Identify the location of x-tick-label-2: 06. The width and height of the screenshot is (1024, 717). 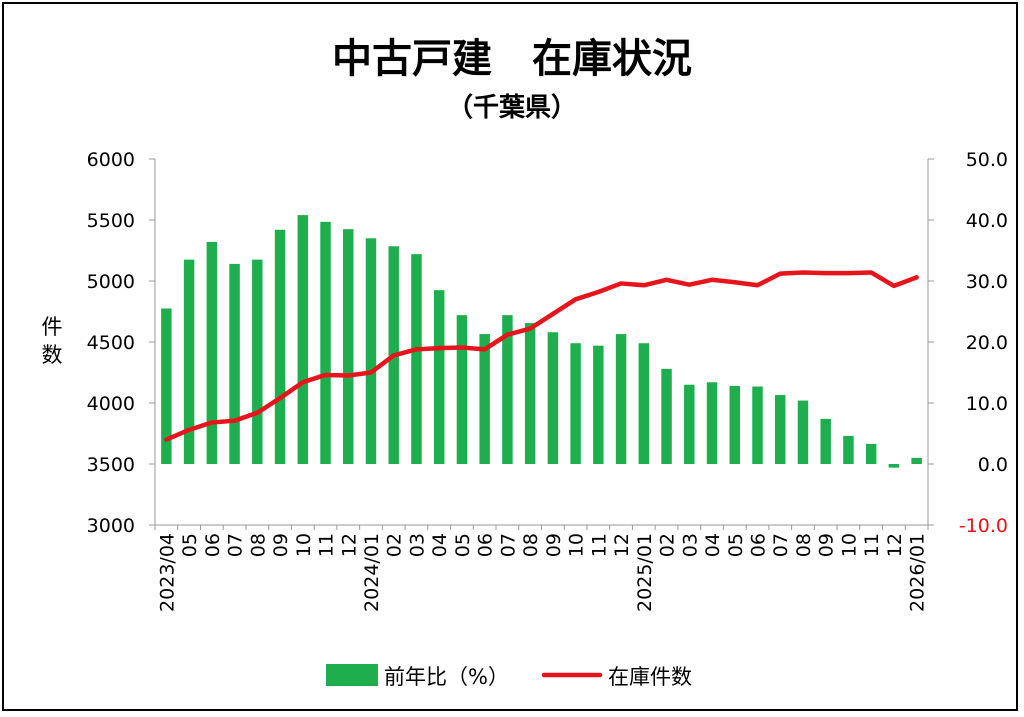
(213, 545).